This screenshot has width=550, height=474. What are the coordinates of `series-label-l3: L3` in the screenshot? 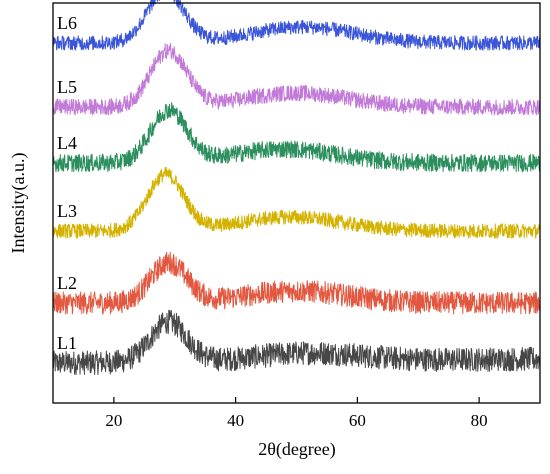 It's located at (67, 211).